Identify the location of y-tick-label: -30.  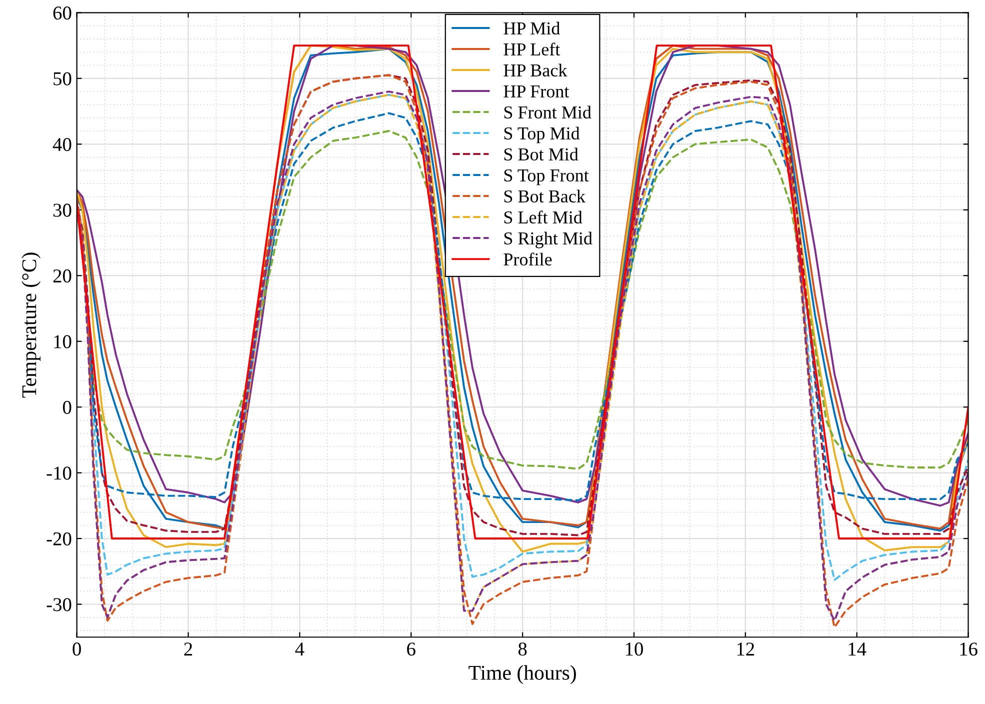
(59, 605).